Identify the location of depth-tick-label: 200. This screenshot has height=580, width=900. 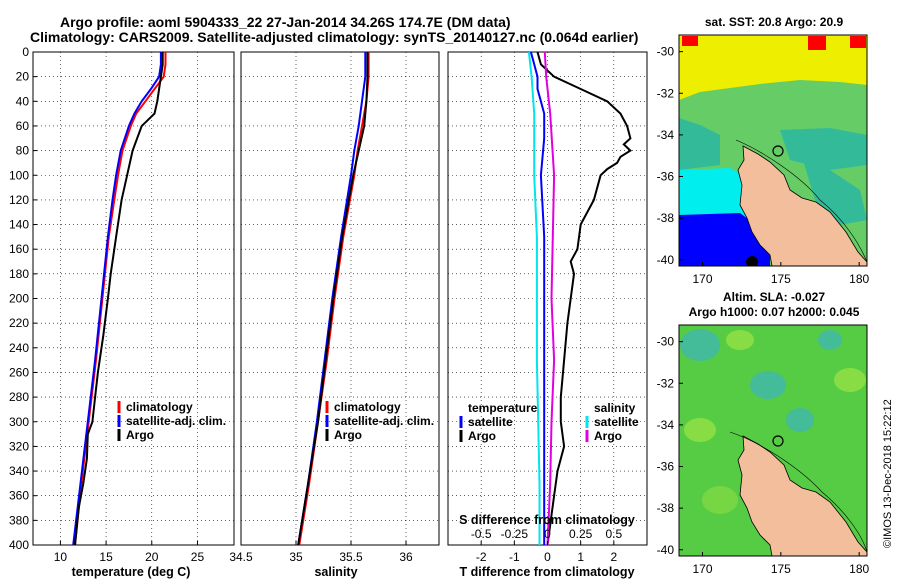
(19, 299).